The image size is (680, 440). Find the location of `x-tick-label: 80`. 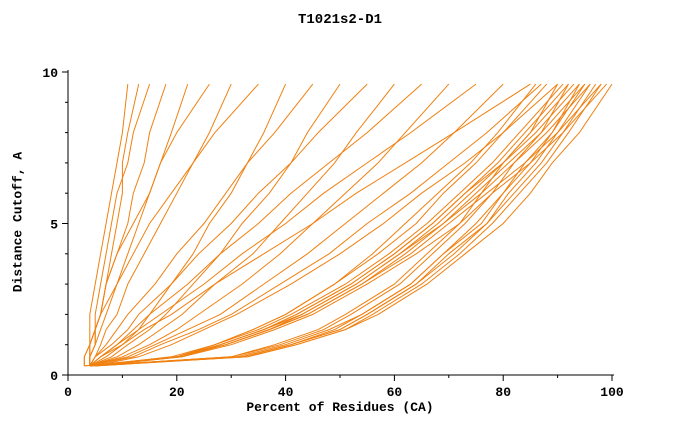

x-tick-label: 80 is located at coordinates (503, 392).